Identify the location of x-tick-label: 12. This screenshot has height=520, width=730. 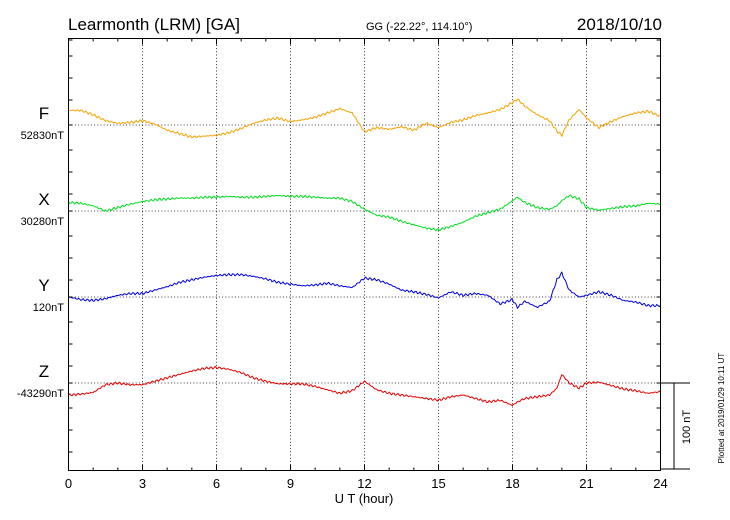
(364, 483).